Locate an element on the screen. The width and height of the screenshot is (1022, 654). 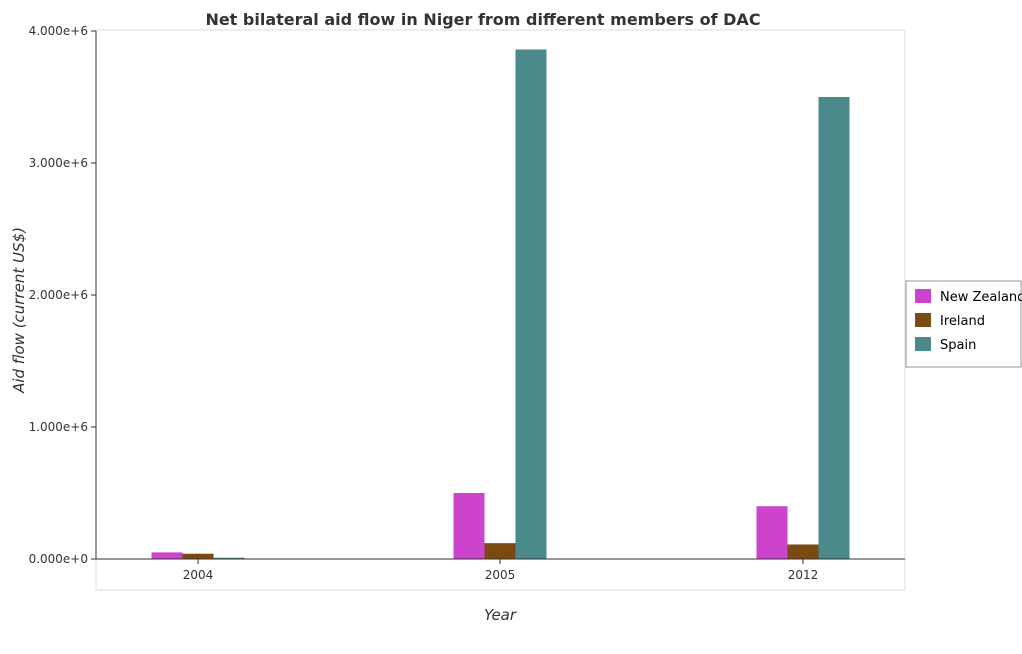
bar-spain-2012 is located at coordinates (834, 328).